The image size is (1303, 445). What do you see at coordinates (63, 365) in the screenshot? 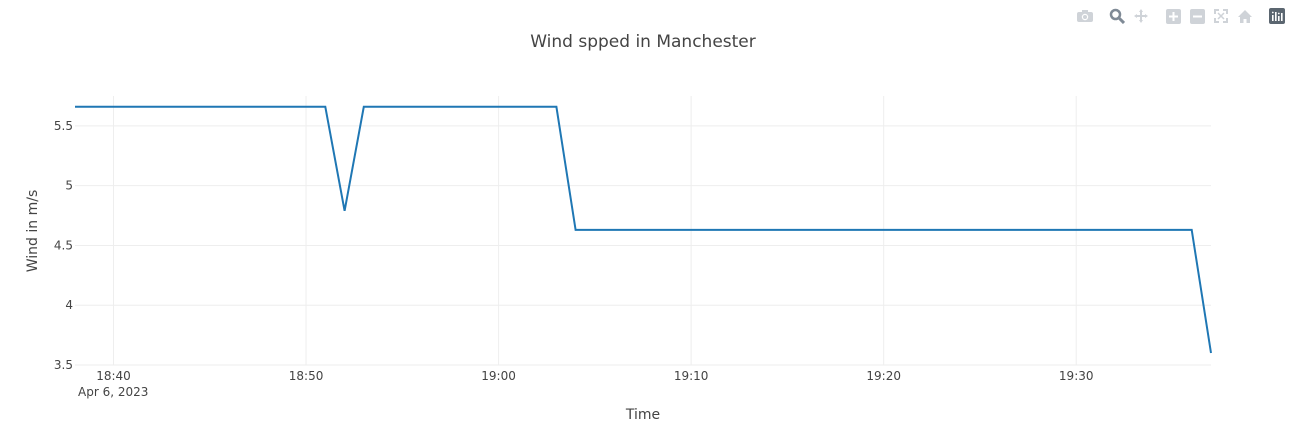
I see `y-tick-label: 3.5` at bounding box center [63, 365].